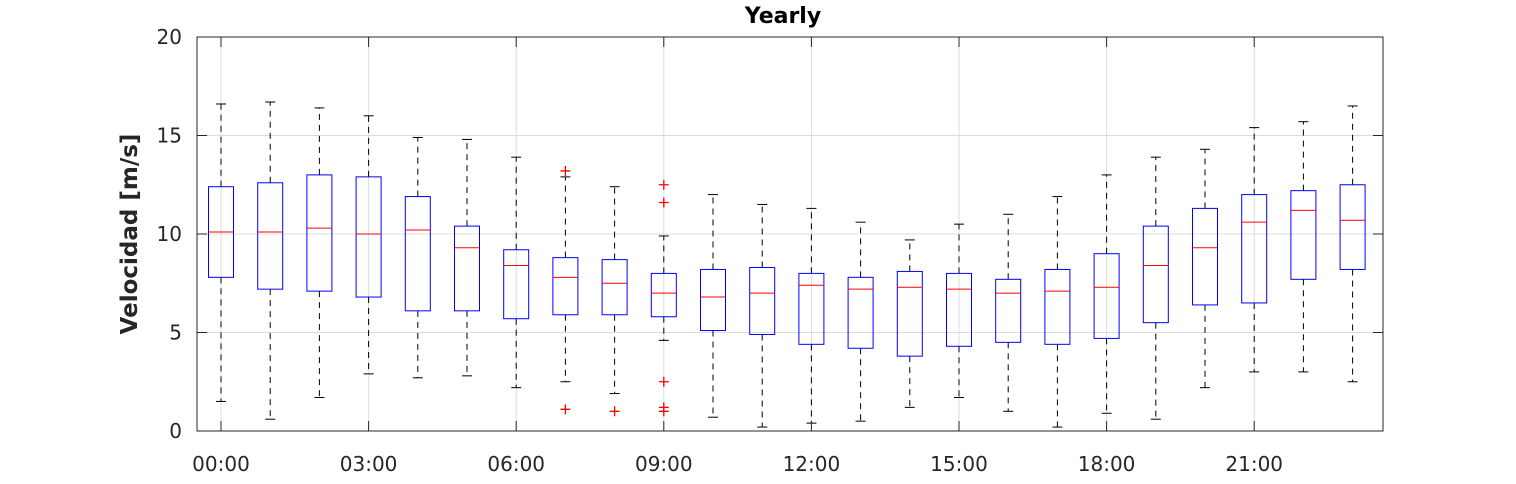  I want to click on box-09:00, so click(663, 298).